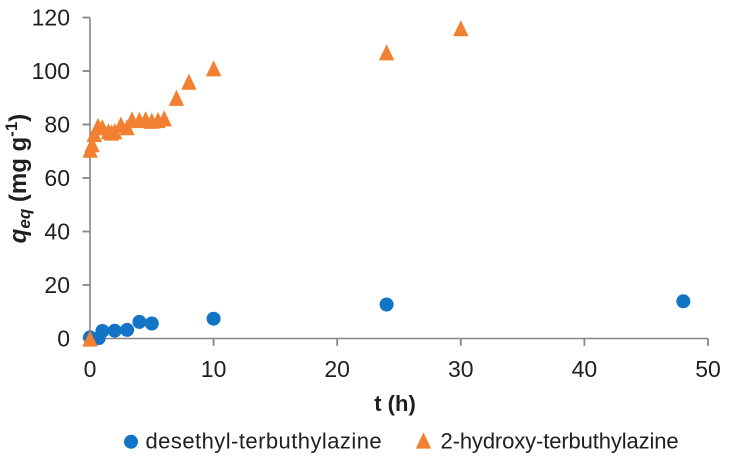 Image resolution: width=730 pixels, height=470 pixels. Describe the element at coordinates (18, 179) in the screenshot. I see `svg-text: qeq (mg g-1)` at that location.